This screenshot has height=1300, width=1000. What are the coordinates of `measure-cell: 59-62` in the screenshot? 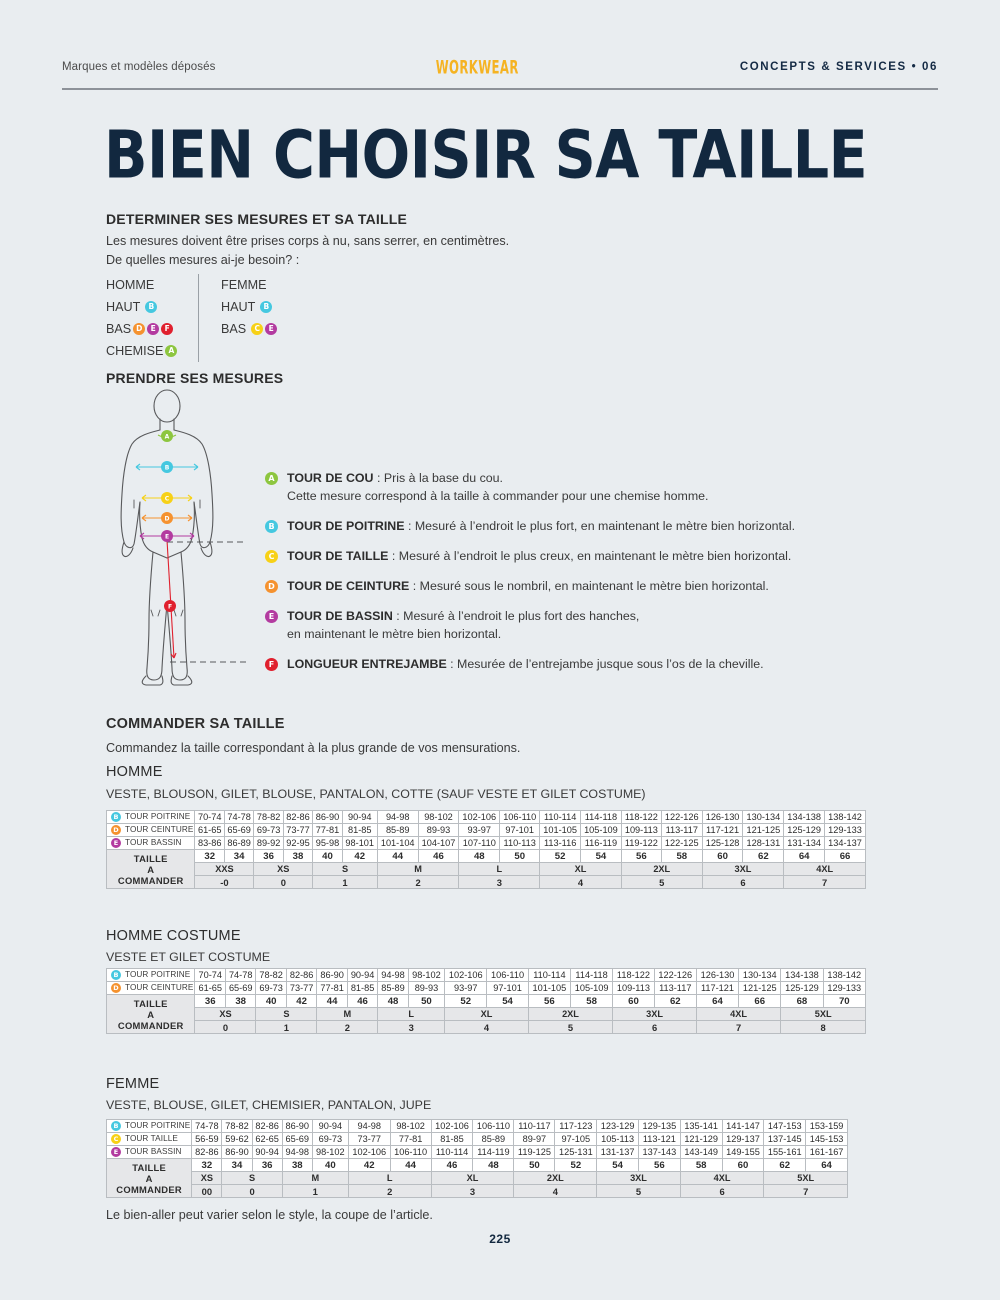 It's located at (237, 1139).